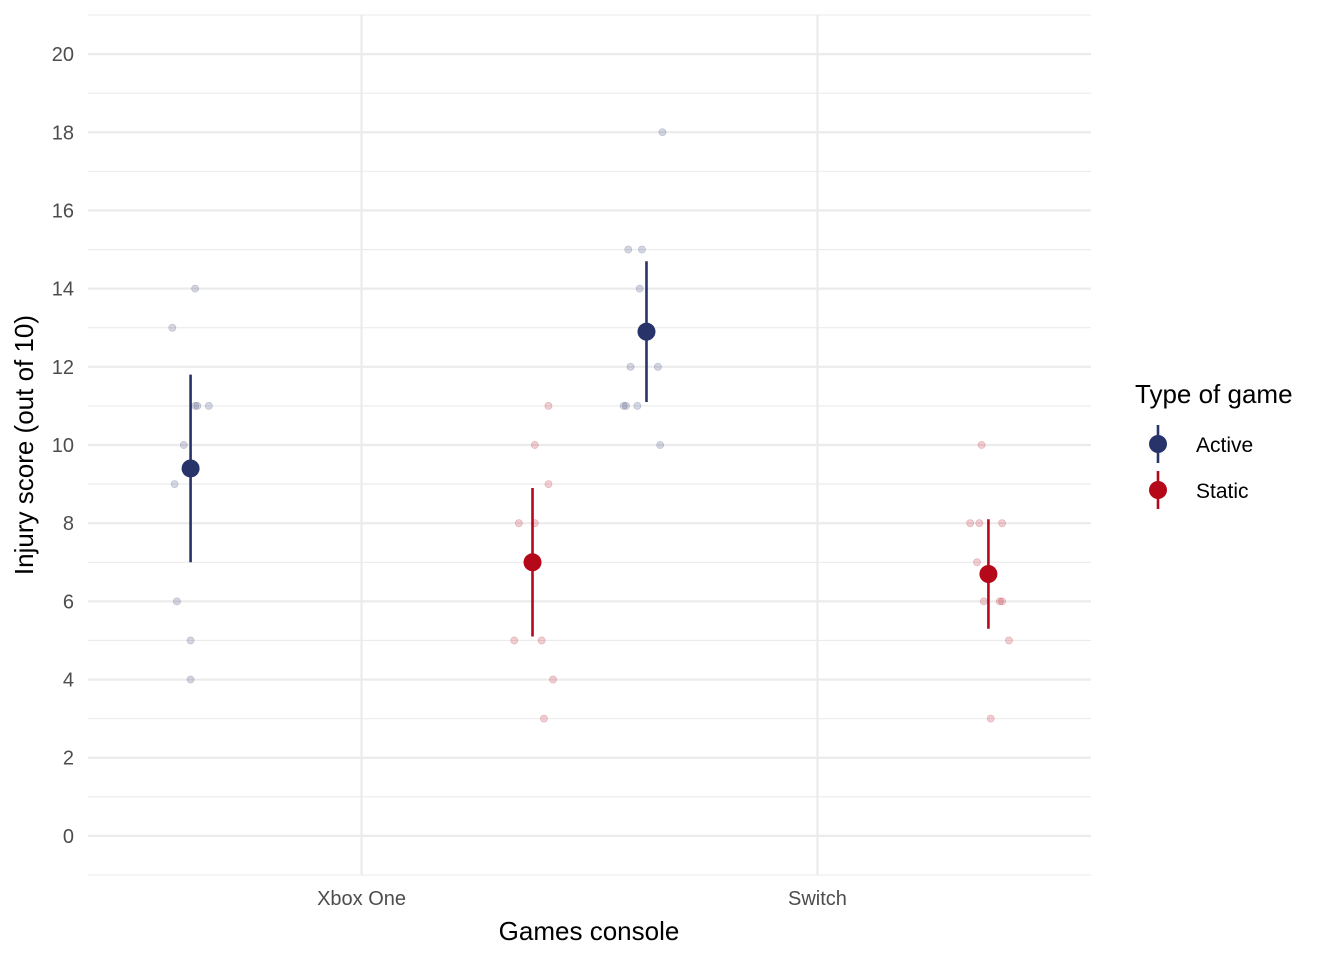 The width and height of the screenshot is (1344, 960). What do you see at coordinates (63, 368) in the screenshot?
I see `y-tick-label: 12` at bounding box center [63, 368].